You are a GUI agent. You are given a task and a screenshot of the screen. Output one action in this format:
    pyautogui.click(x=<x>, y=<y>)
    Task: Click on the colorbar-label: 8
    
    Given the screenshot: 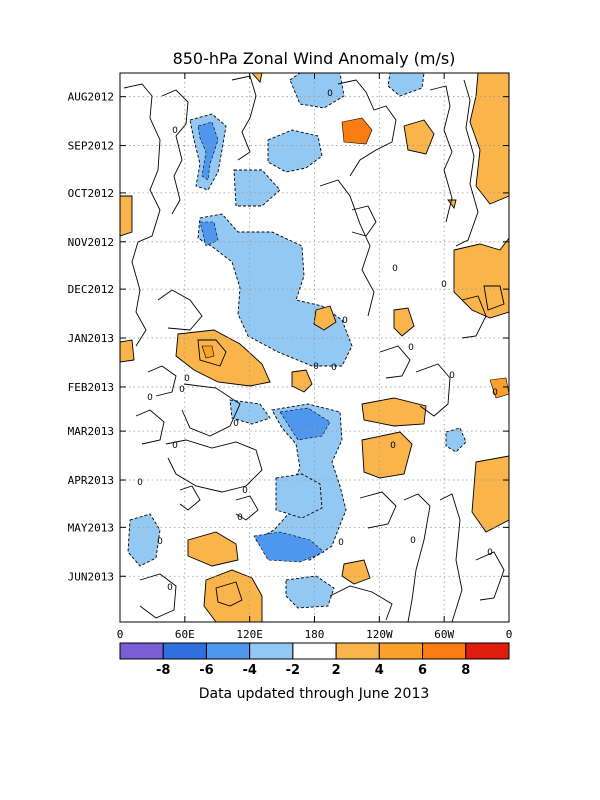 What is the action you would take?
    pyautogui.click(x=465, y=670)
    